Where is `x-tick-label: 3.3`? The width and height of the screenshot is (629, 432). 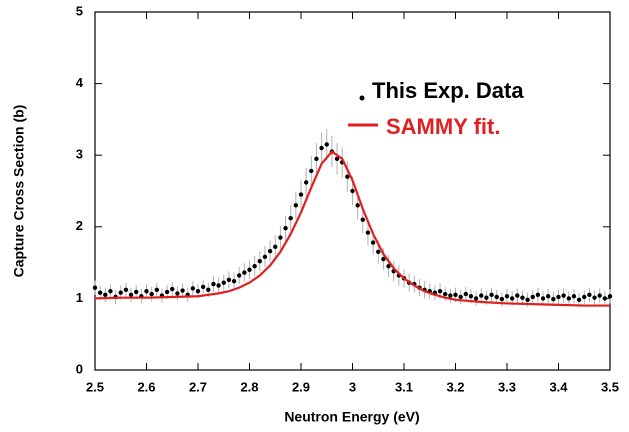
x-tick-label: 3.3 is located at coordinates (507, 386).